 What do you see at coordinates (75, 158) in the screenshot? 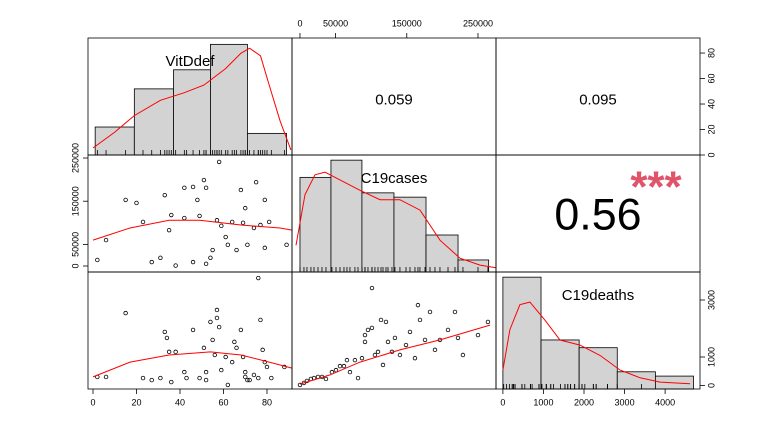
I see `y-tick-label: 250000` at bounding box center [75, 158].